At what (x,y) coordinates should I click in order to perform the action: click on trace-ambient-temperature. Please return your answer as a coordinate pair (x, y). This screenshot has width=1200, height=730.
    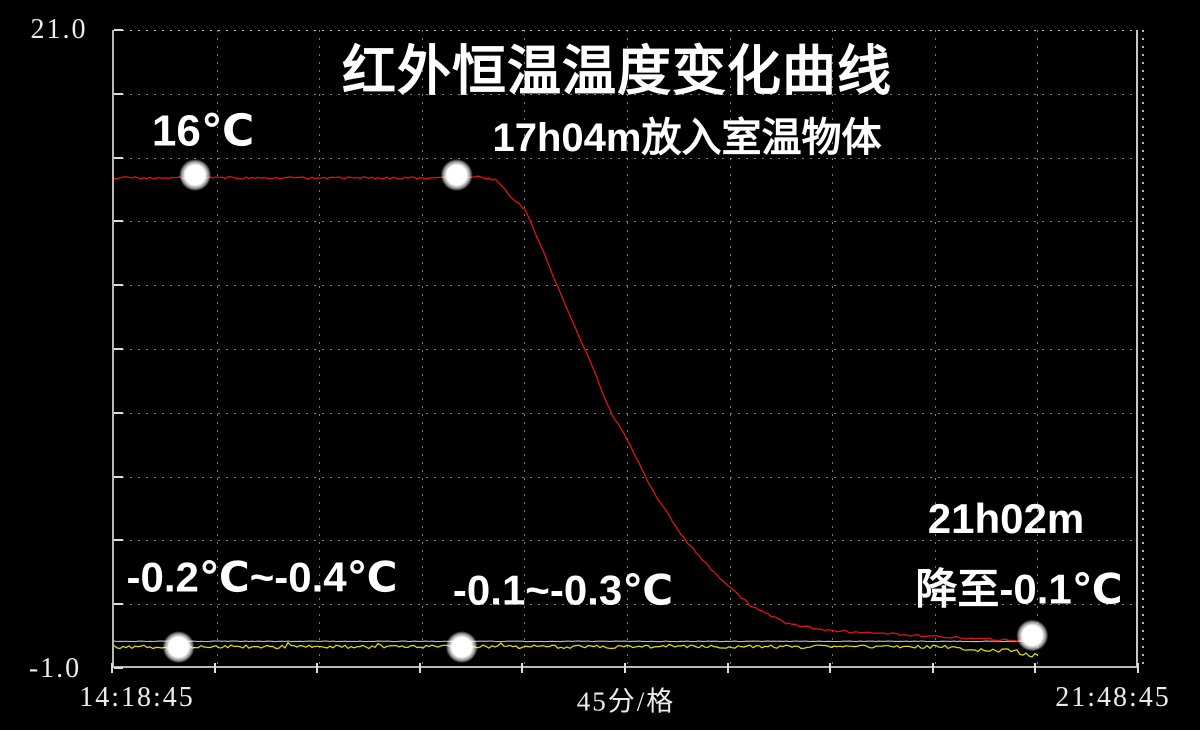
    Looking at the image, I should click on (576, 649).